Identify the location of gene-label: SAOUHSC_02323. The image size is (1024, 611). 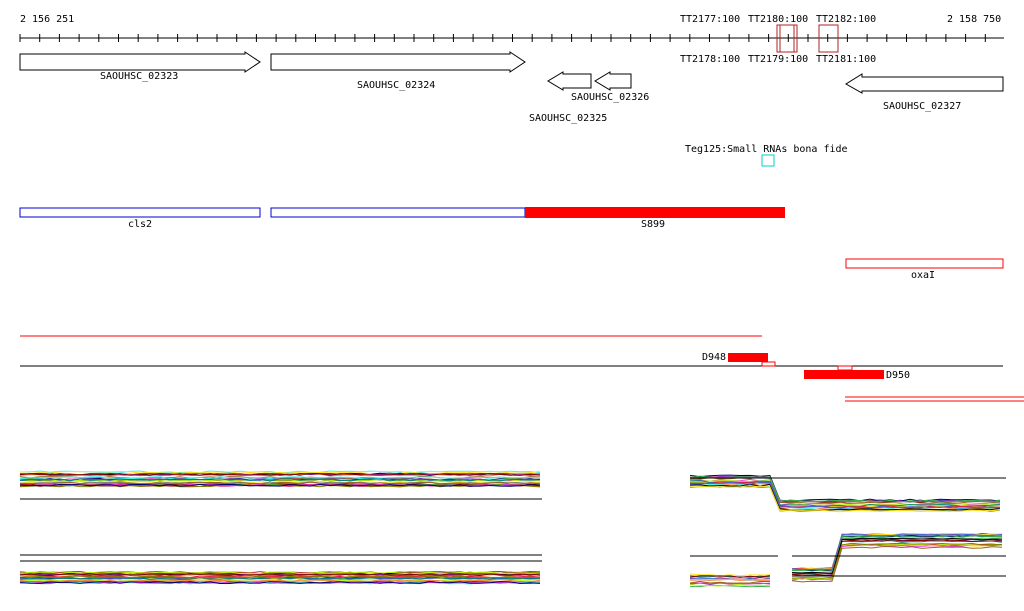
(139, 76).